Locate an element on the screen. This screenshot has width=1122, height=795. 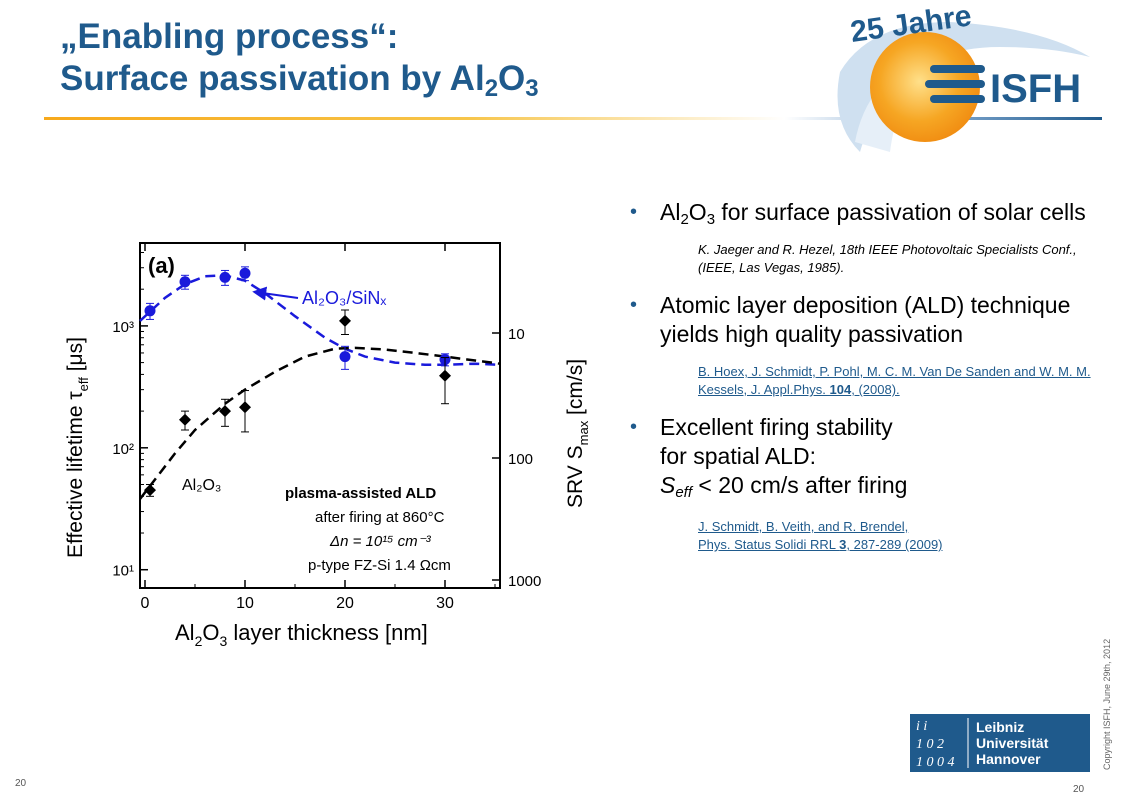
bullet-sub: eff is located at coordinates (684, 492).